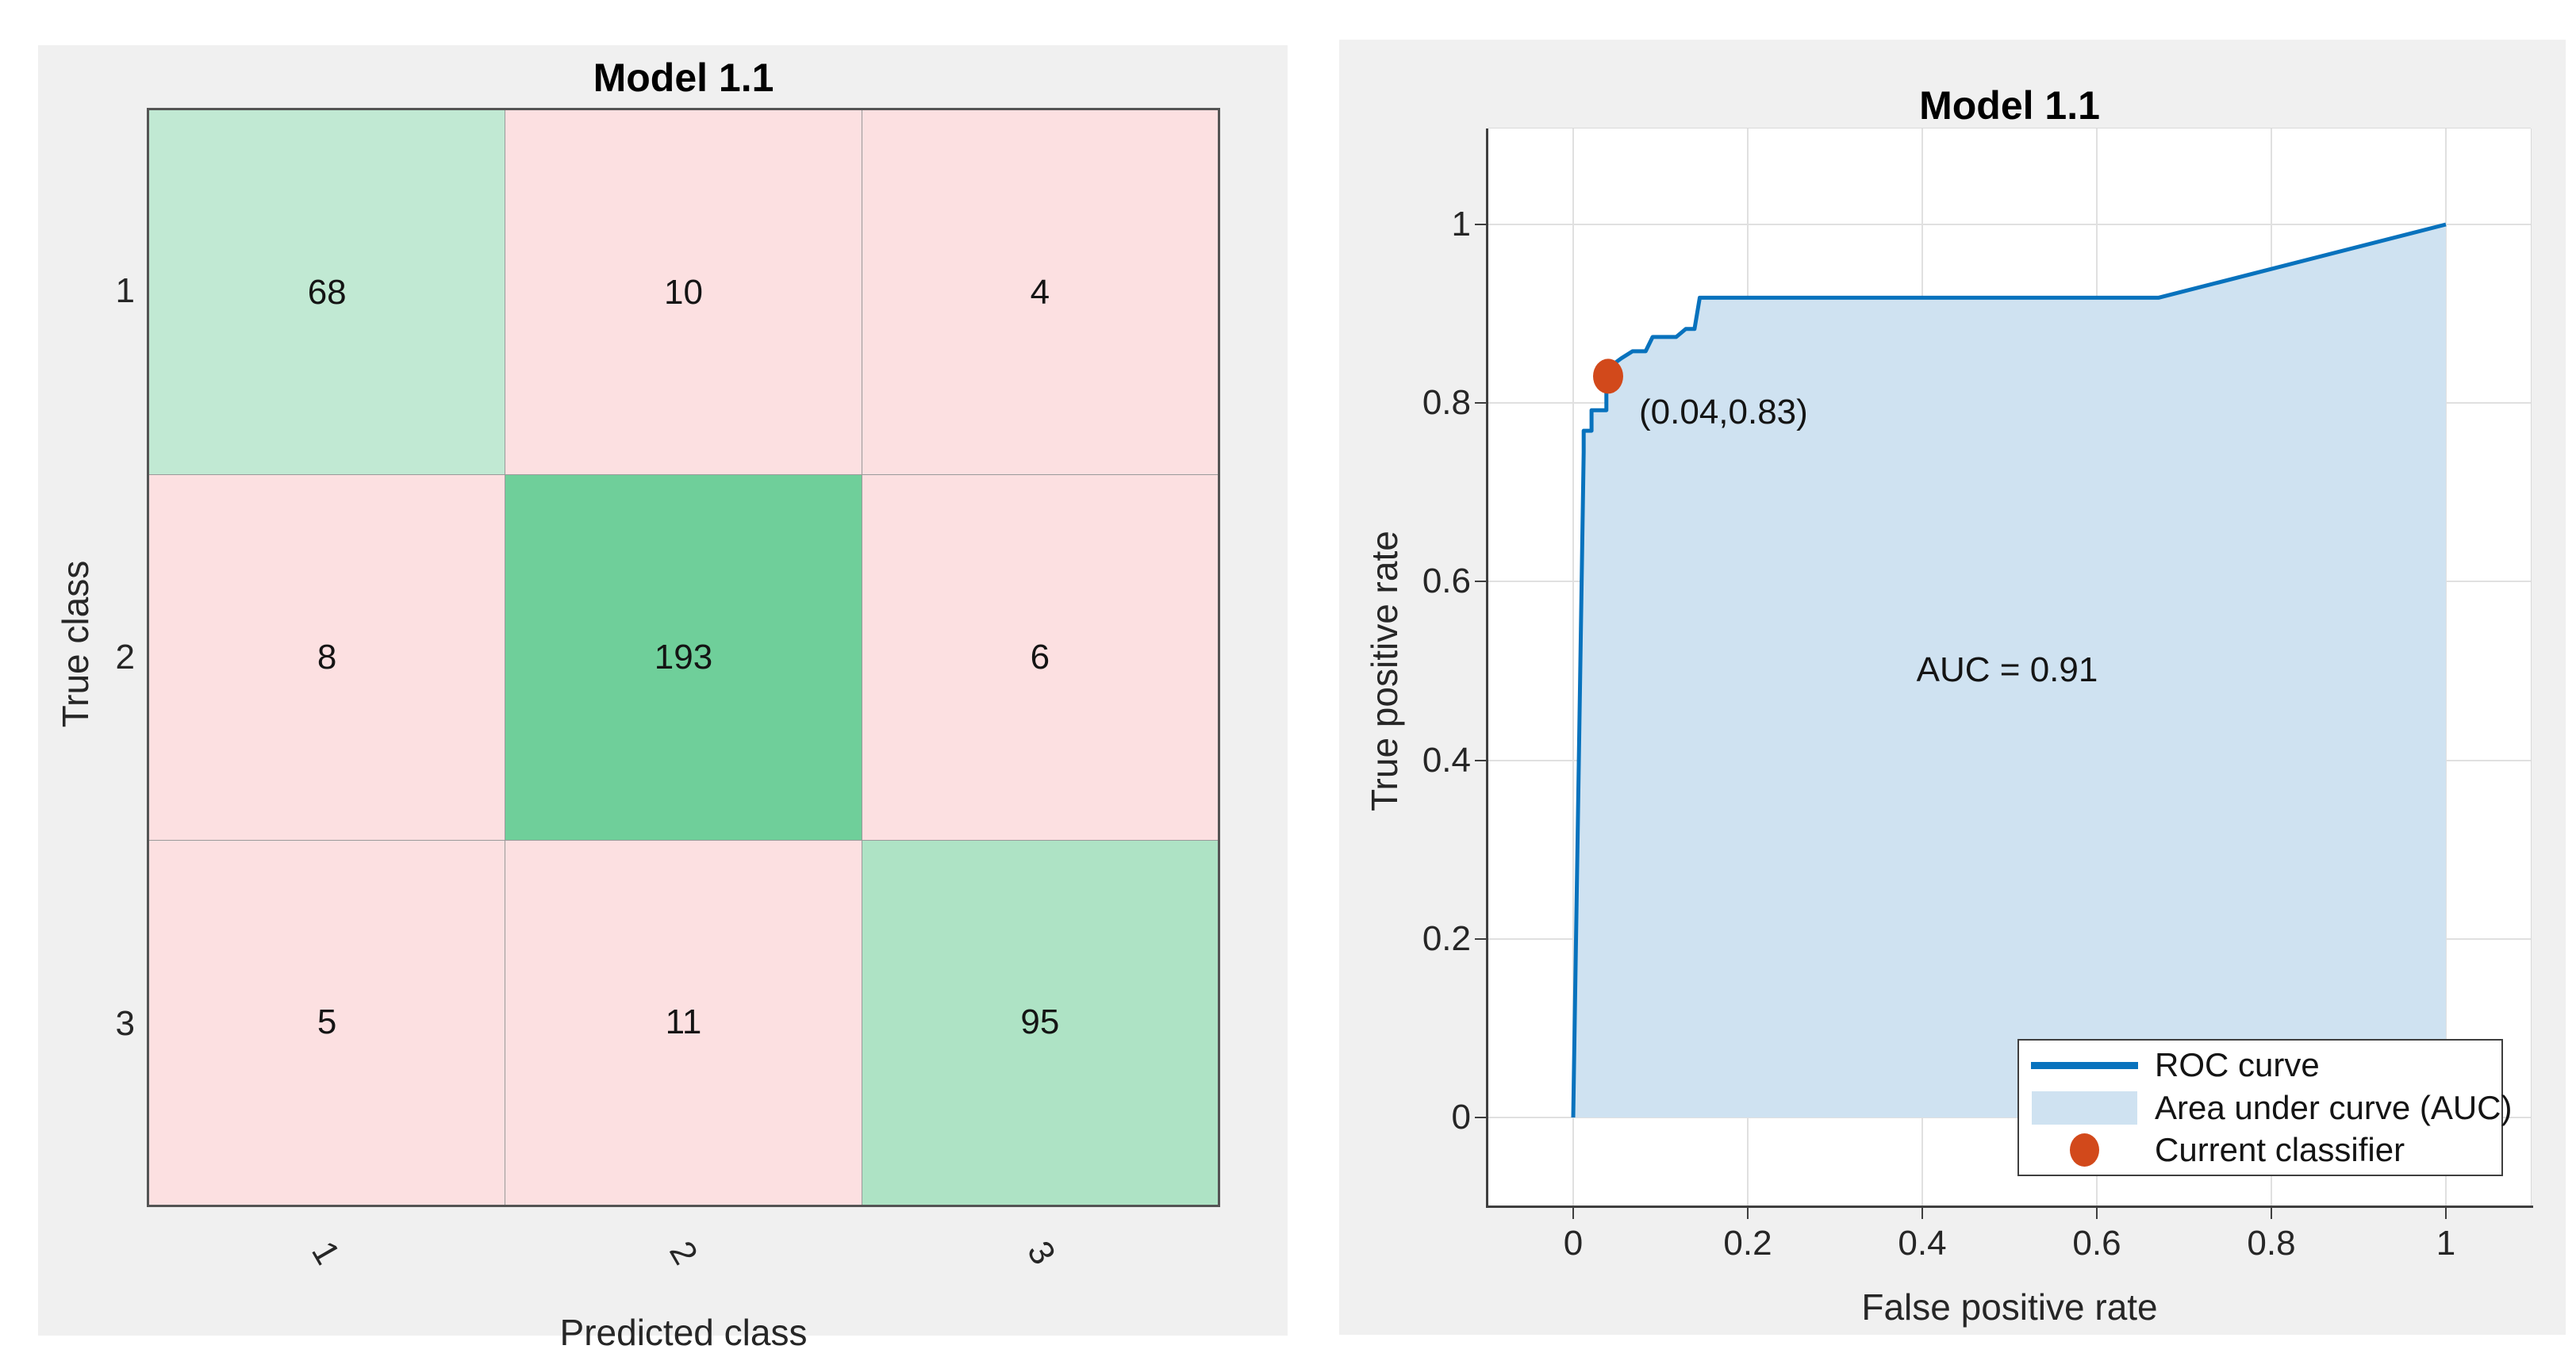 The width and height of the screenshot is (2576, 1357). I want to click on y-axis-spine, so click(1487, 668).